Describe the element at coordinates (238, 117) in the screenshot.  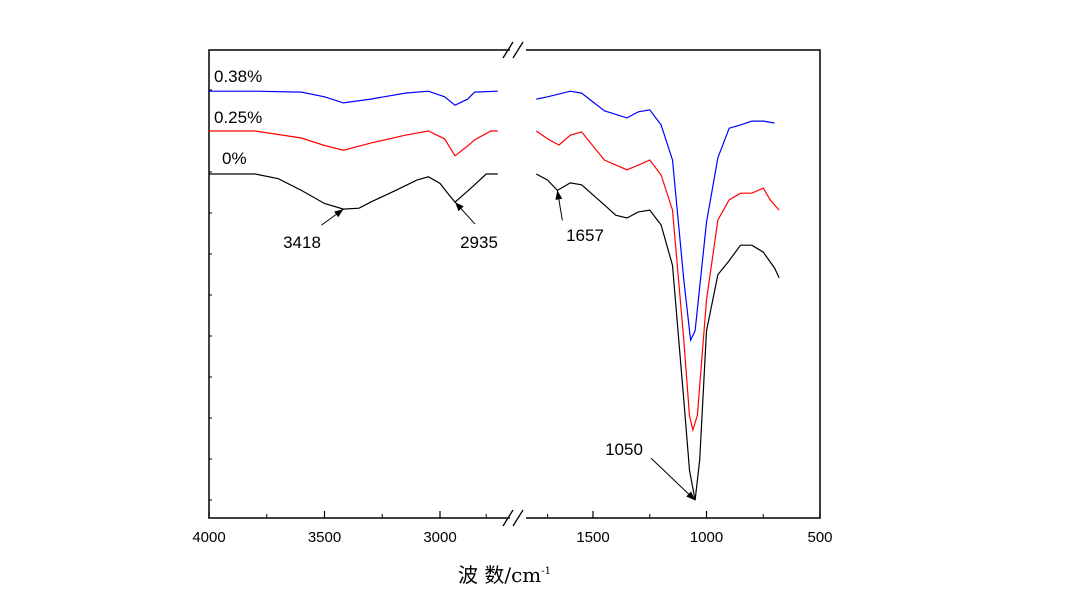
I see `series-label: 0.25%` at that location.